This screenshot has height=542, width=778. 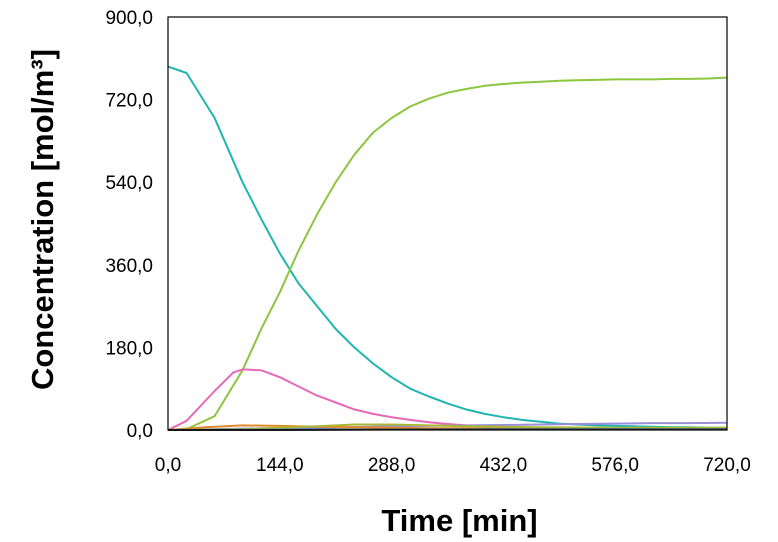 What do you see at coordinates (727, 465) in the screenshot?
I see `x-tick-label: 720,0` at bounding box center [727, 465].